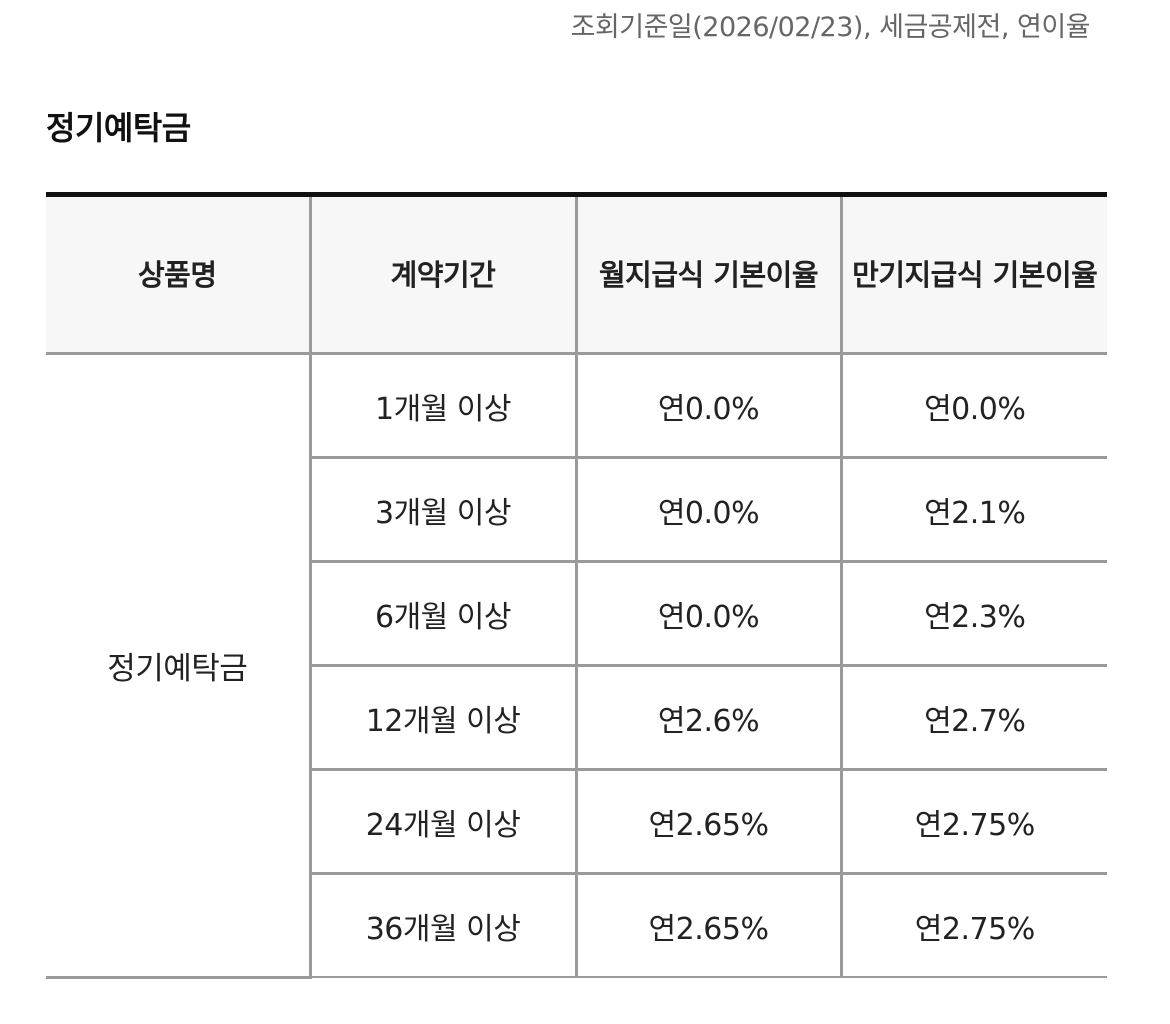 Image resolution: width=1170 pixels, height=1024 pixels. I want to click on table-row: 36개월 이상 연2.65% 연2.75%, so click(576, 925).